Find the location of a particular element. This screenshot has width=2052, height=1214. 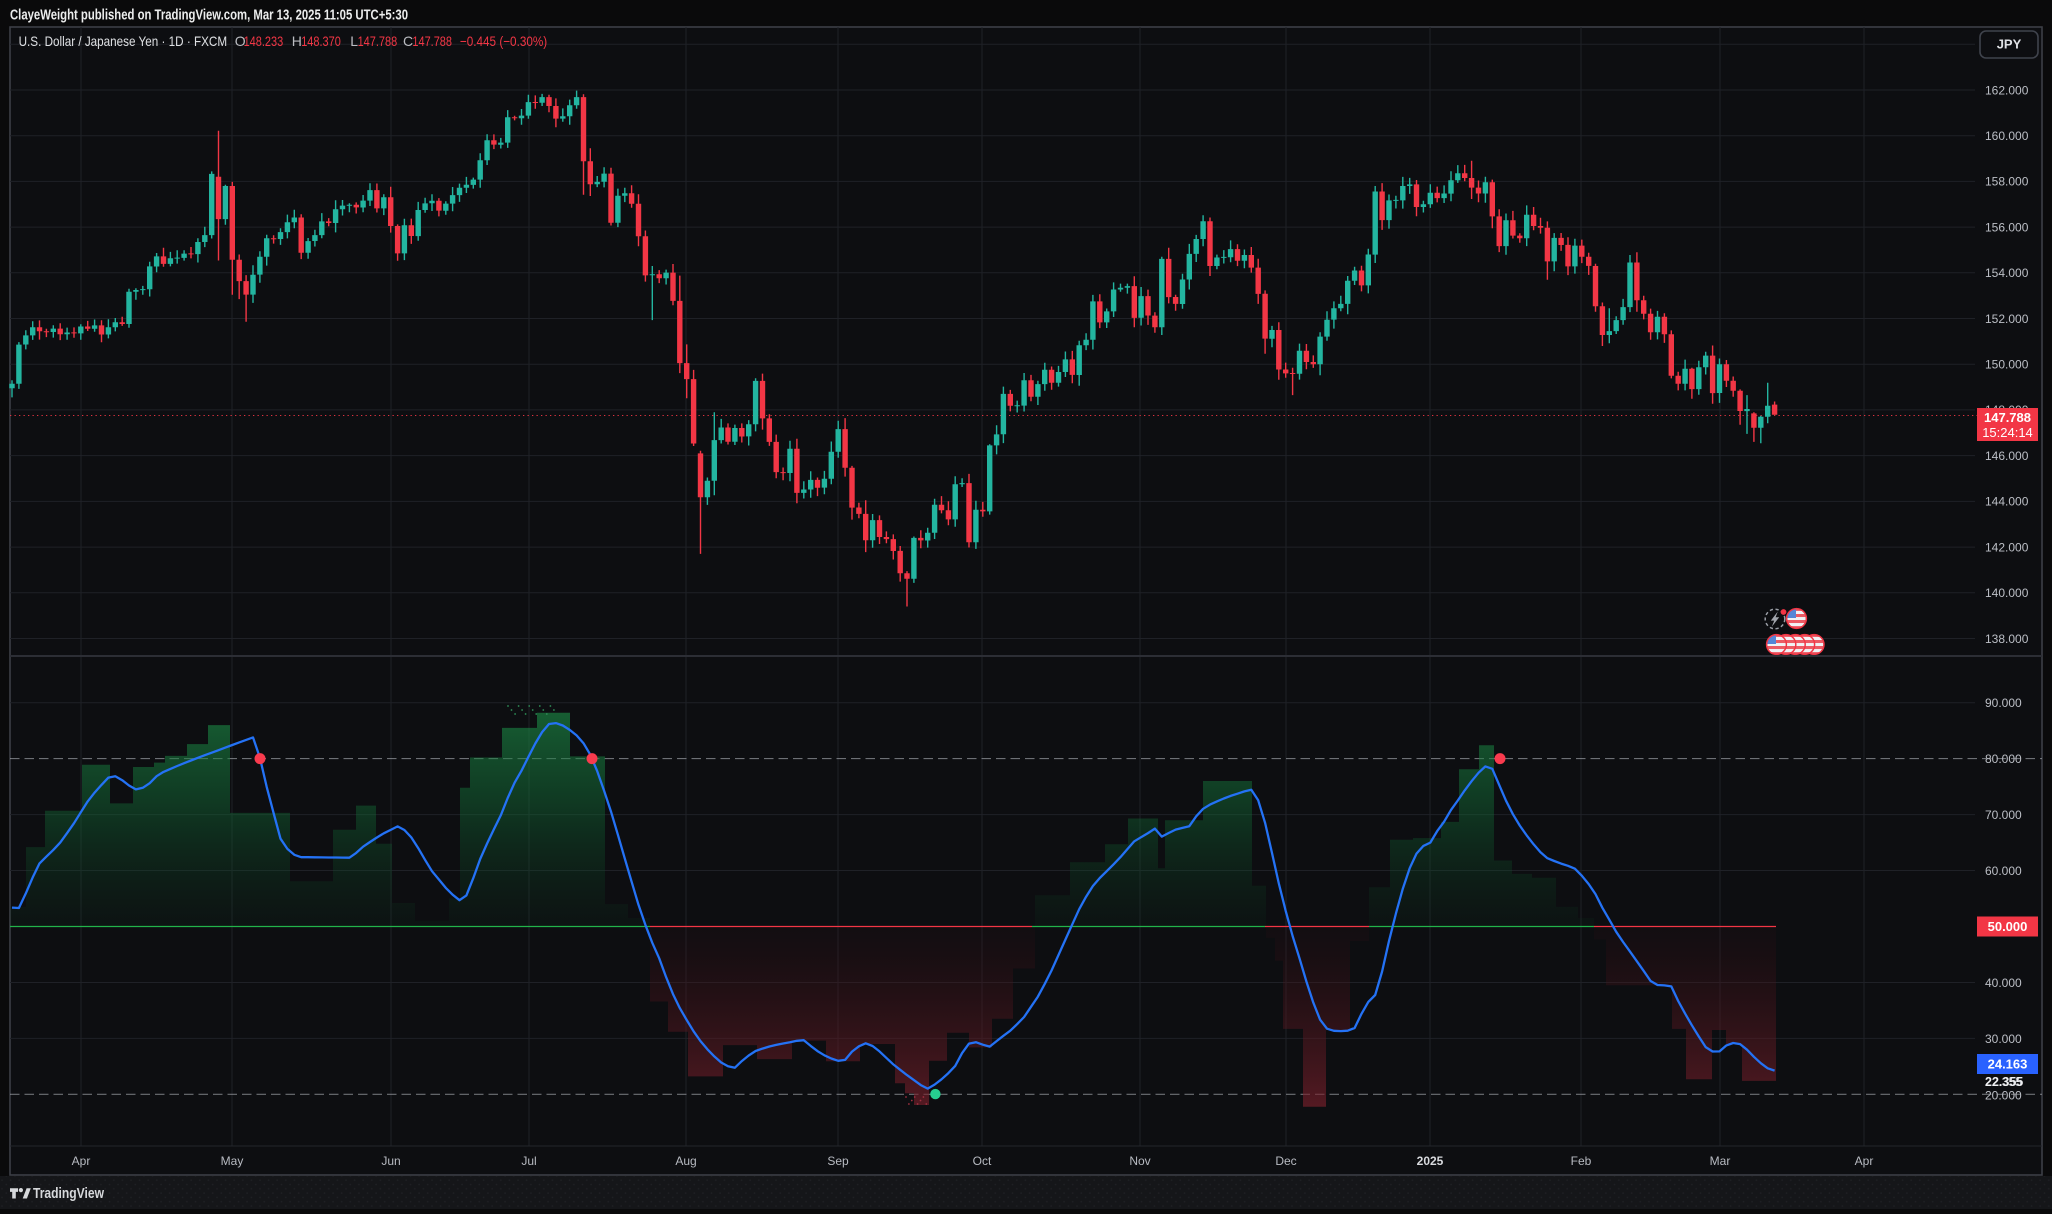

svg-text: 142.000 is located at coordinates (2007, 547).